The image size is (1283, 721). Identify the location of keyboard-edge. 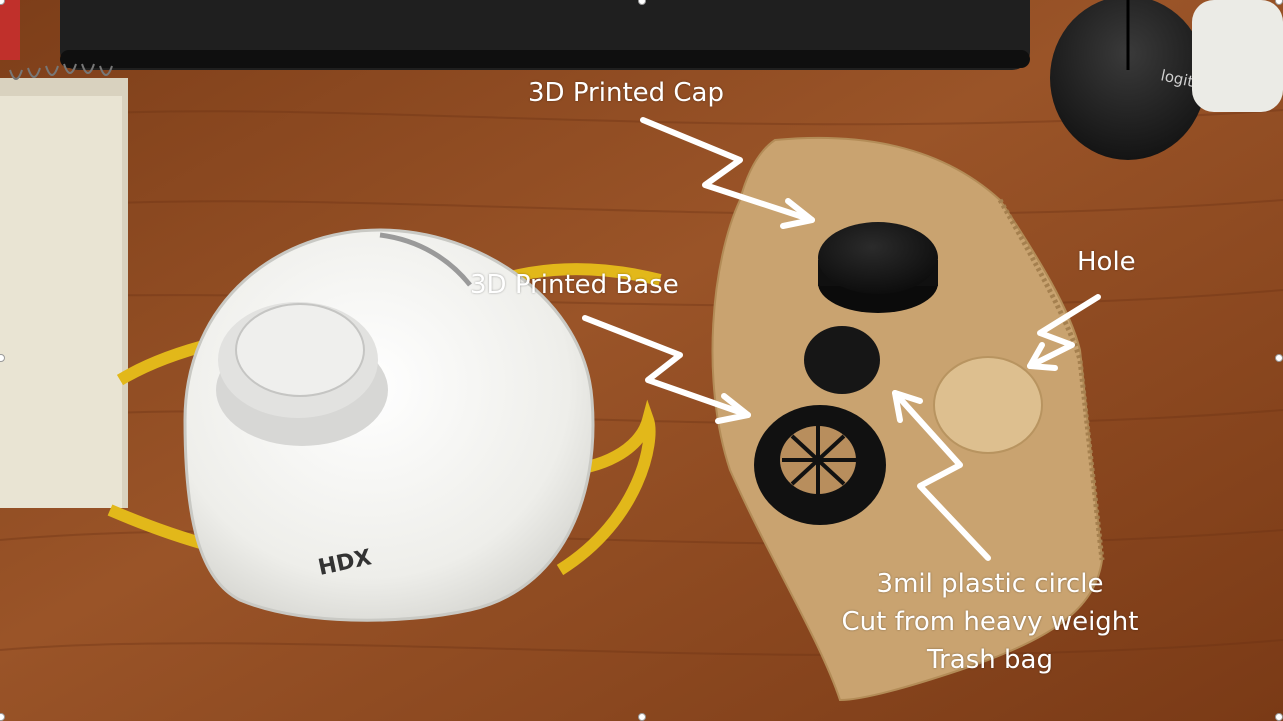
(545, 59).